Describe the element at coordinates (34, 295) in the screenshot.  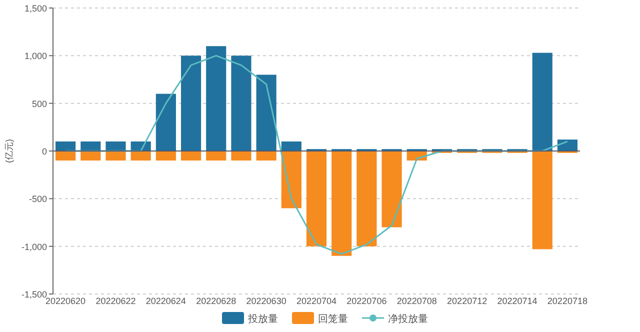
I see `y-tick-label: -1,500` at that location.